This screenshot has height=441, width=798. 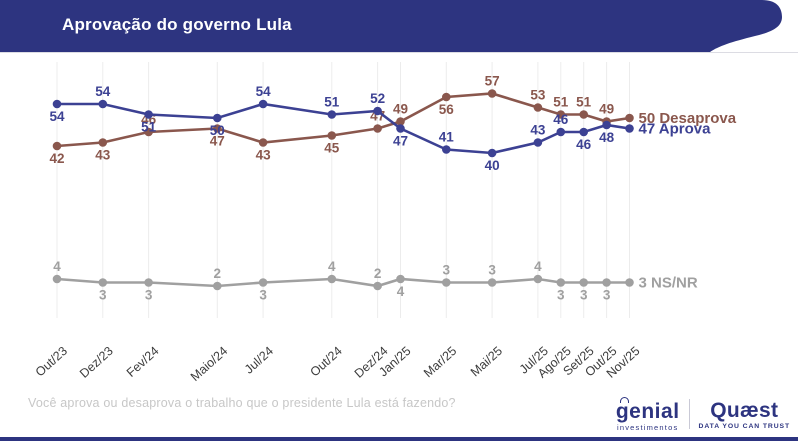 What do you see at coordinates (647, 427) in the screenshot?
I see `genial-subtitle: investimentos` at bounding box center [647, 427].